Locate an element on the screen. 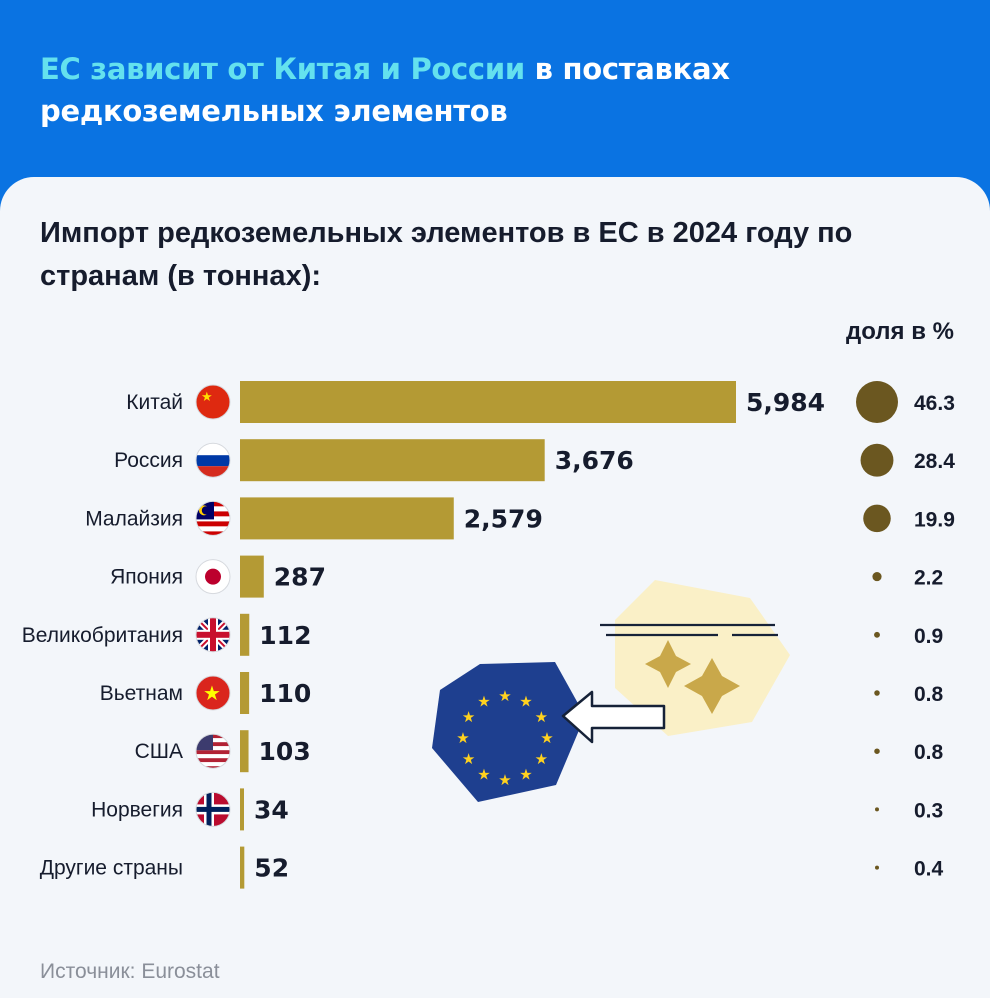 Image resolution: width=990 pixels, height=998 pixels. chart-row: Вьетнам ★ 110 0.8 is located at coordinates (522, 693).